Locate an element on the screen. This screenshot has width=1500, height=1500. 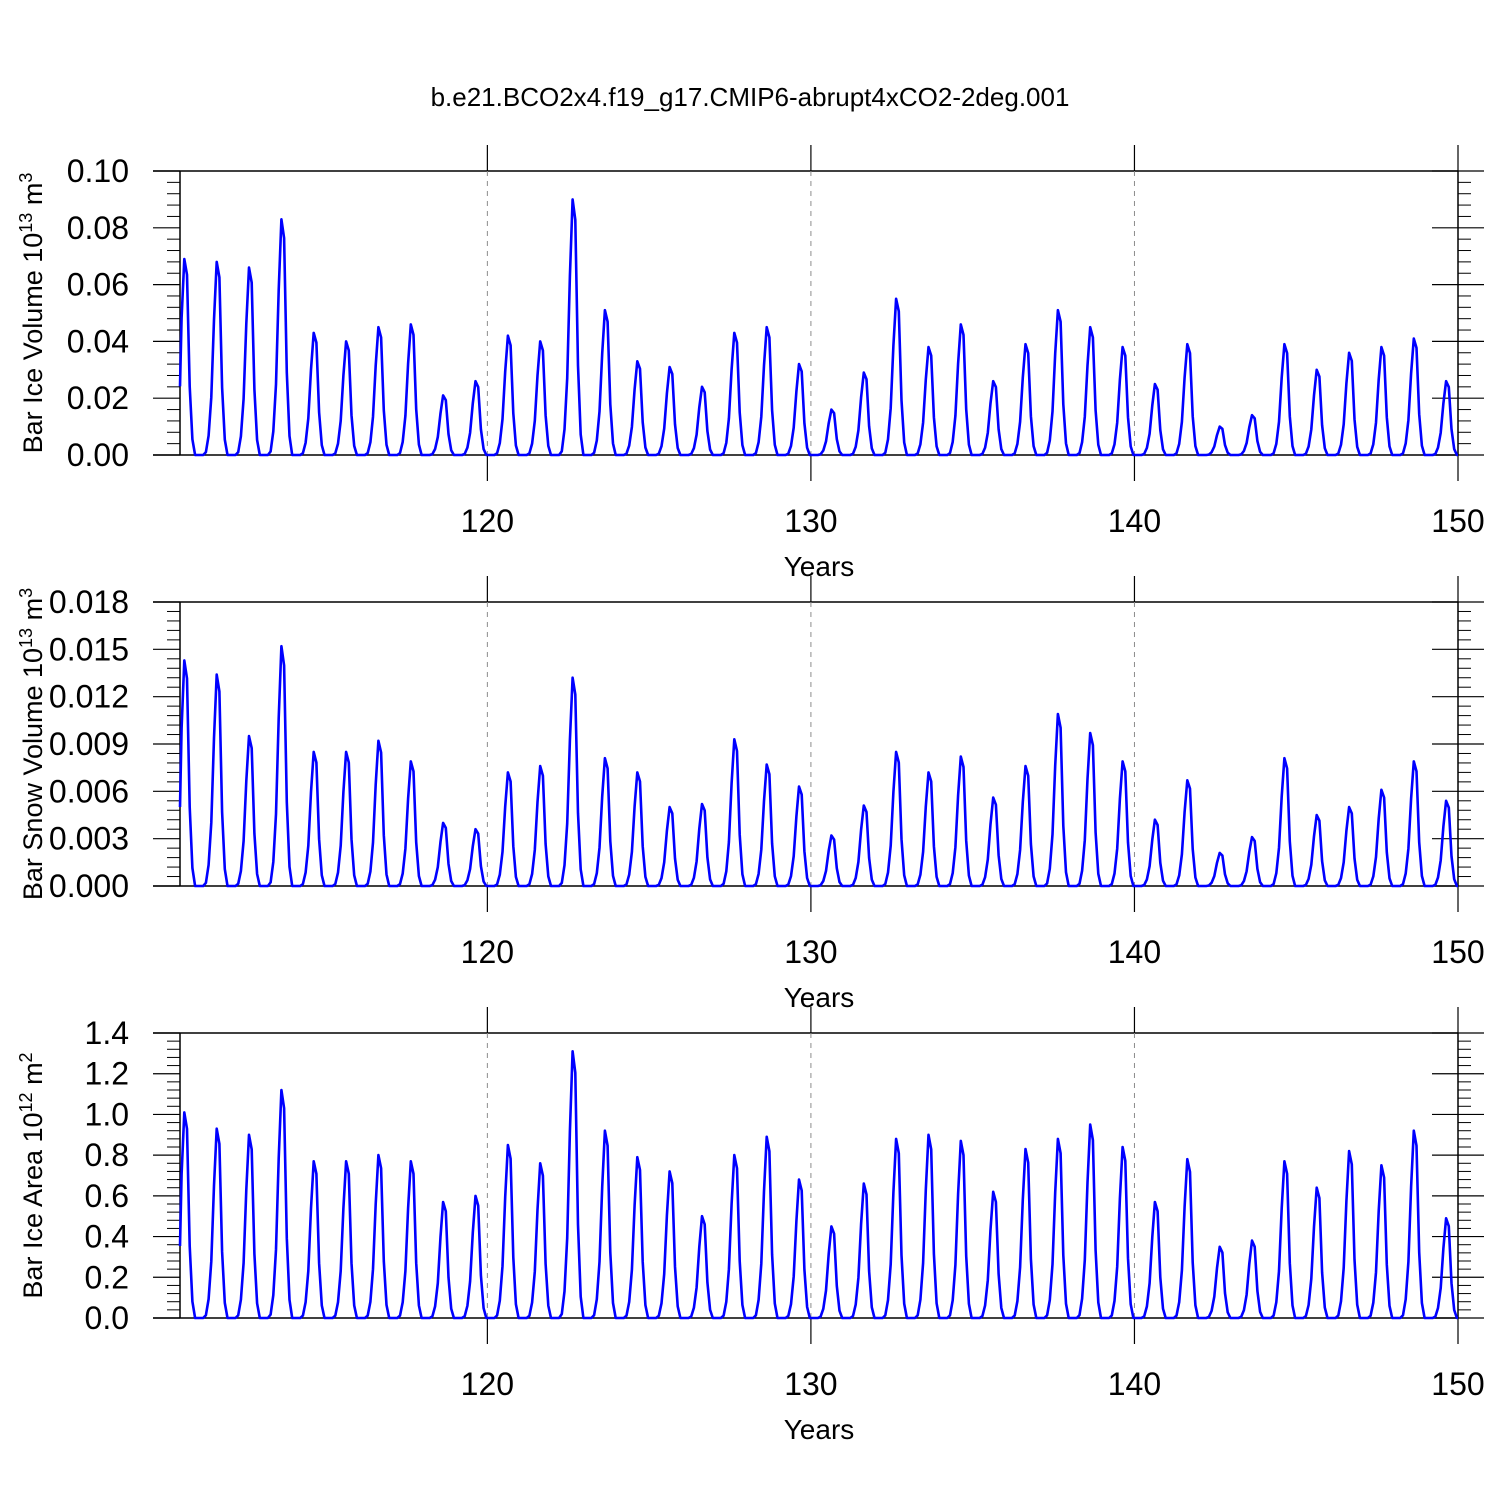
y-axis-label-text: Bar Snow Volume 10 is located at coordinates (33, 774).